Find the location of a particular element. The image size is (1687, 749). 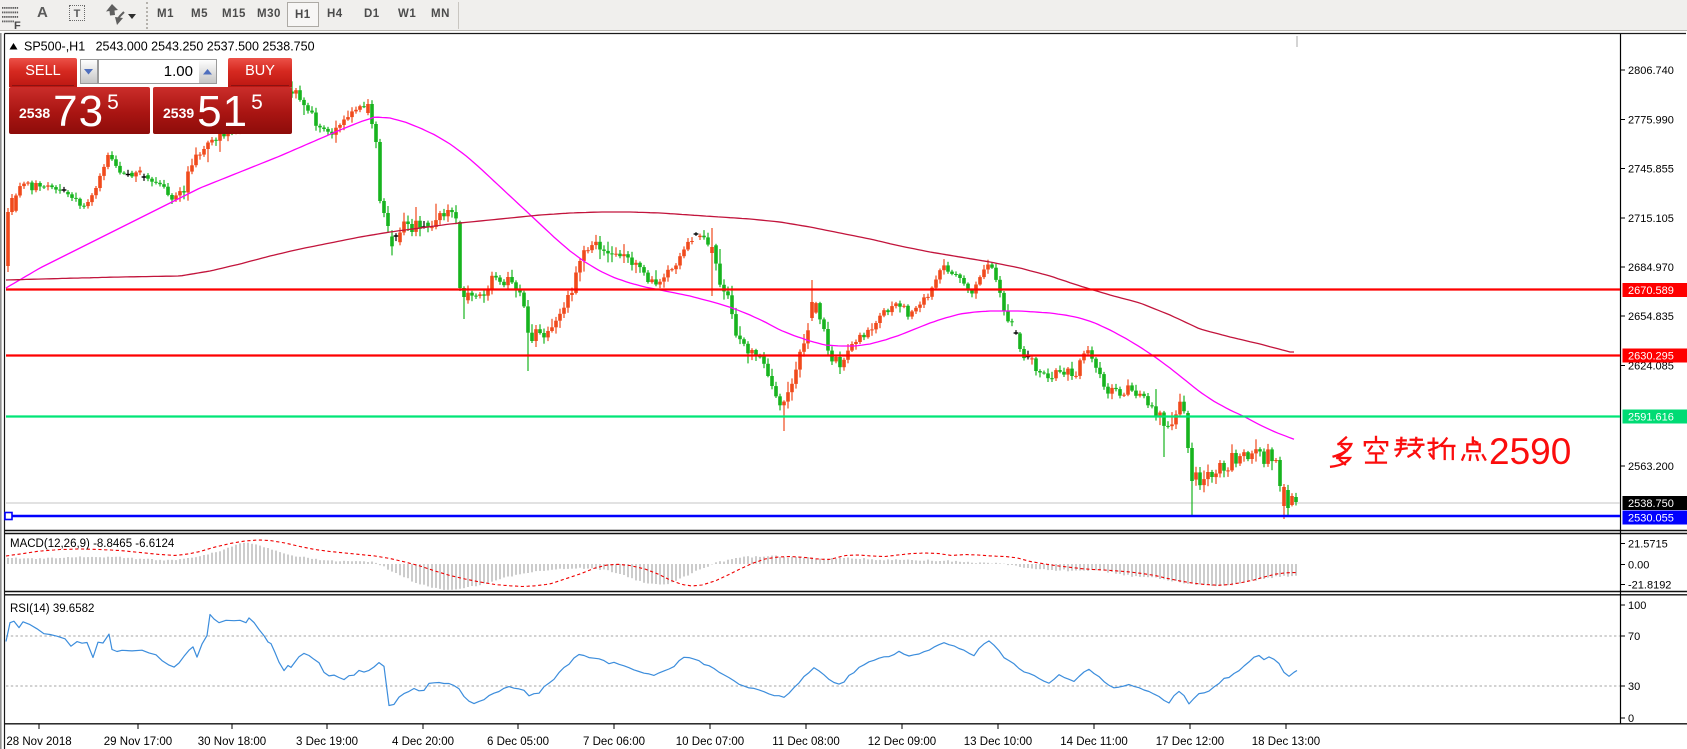

svg-text: 28 Nov 2018 is located at coordinates (38, 742).